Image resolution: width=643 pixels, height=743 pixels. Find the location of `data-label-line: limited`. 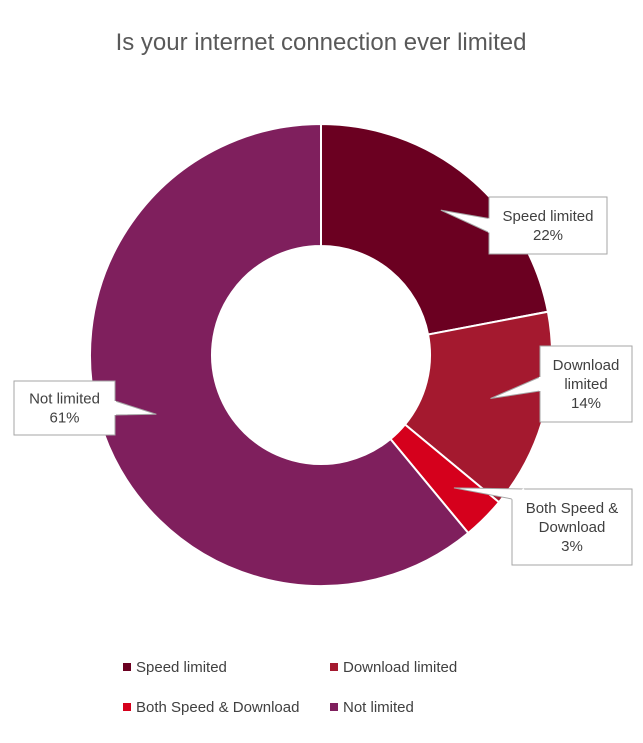

data-label-line: limited is located at coordinates (585, 384).